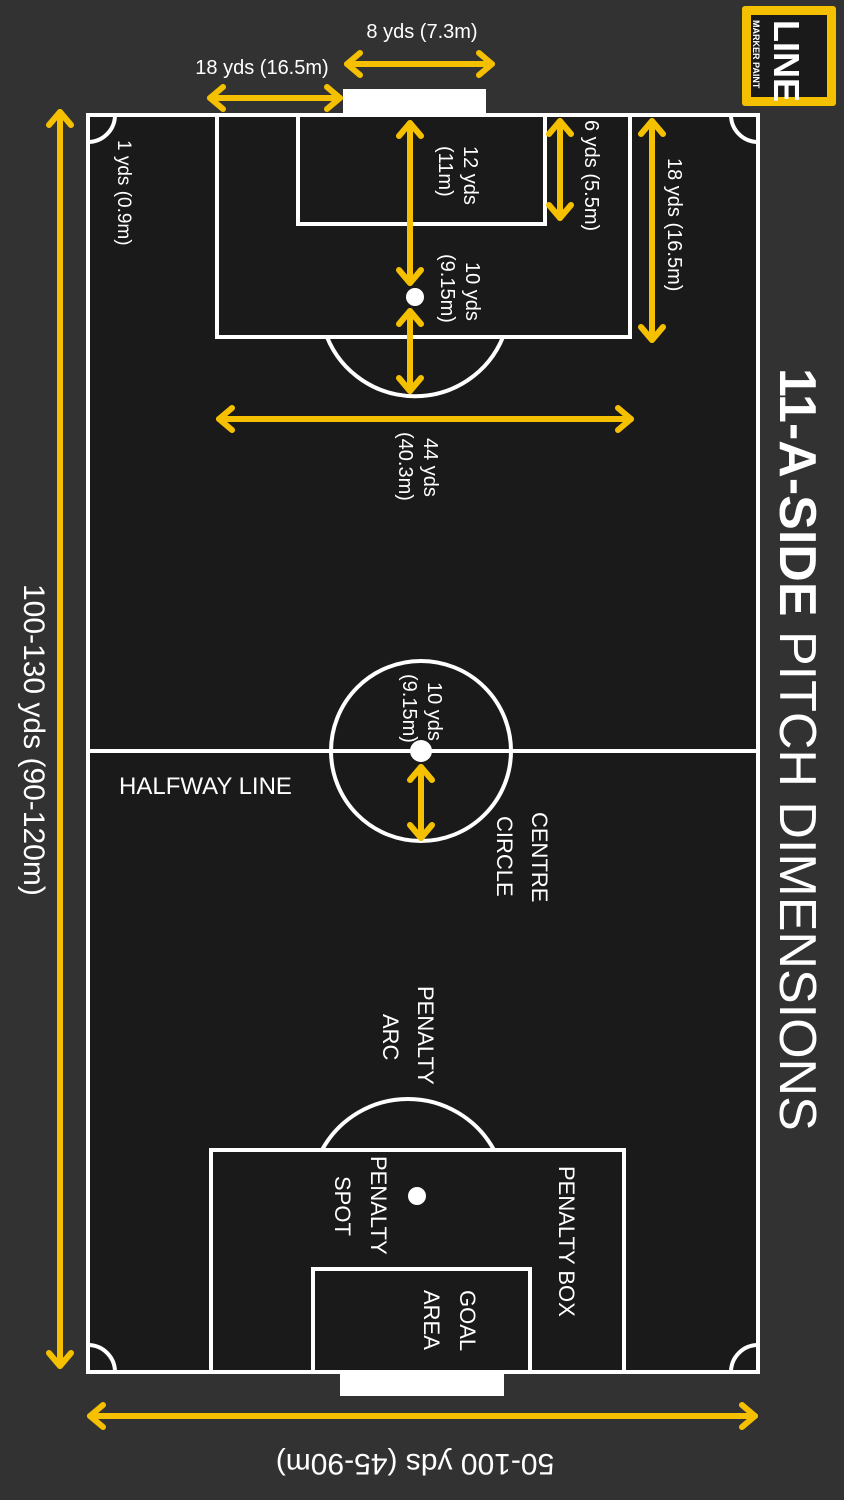  I want to click on corner-arc-bottom-right, so click(744, 1358).